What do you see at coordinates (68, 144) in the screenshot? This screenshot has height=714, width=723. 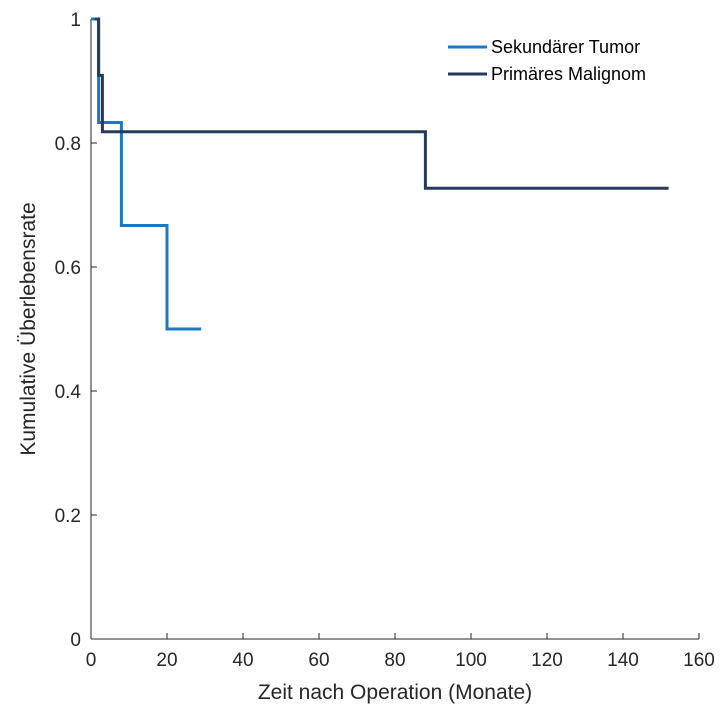 I see `y-tick-label: 0.8` at bounding box center [68, 144].